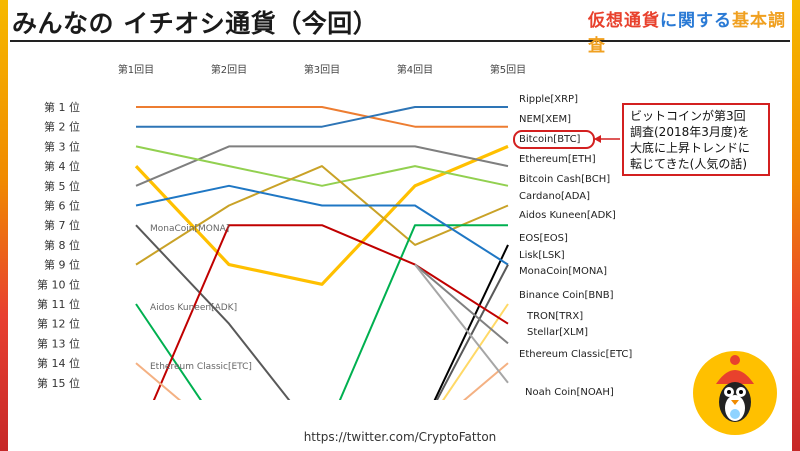 The width and height of the screenshot is (800, 451). What do you see at coordinates (201, 367) in the screenshot?
I see `left-series-label: Ethereum Classic[ETC]` at bounding box center [201, 367].